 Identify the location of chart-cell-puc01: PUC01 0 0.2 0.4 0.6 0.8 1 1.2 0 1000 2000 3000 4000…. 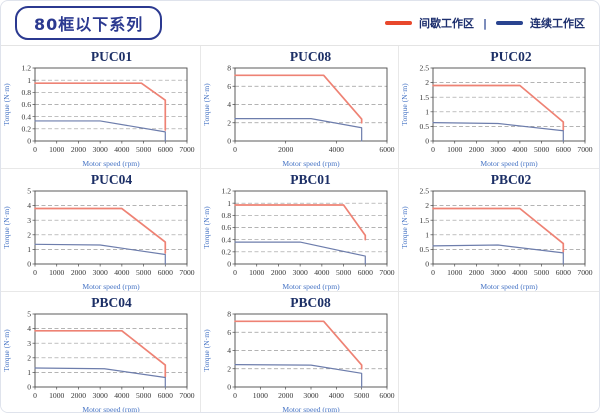
(101, 107).